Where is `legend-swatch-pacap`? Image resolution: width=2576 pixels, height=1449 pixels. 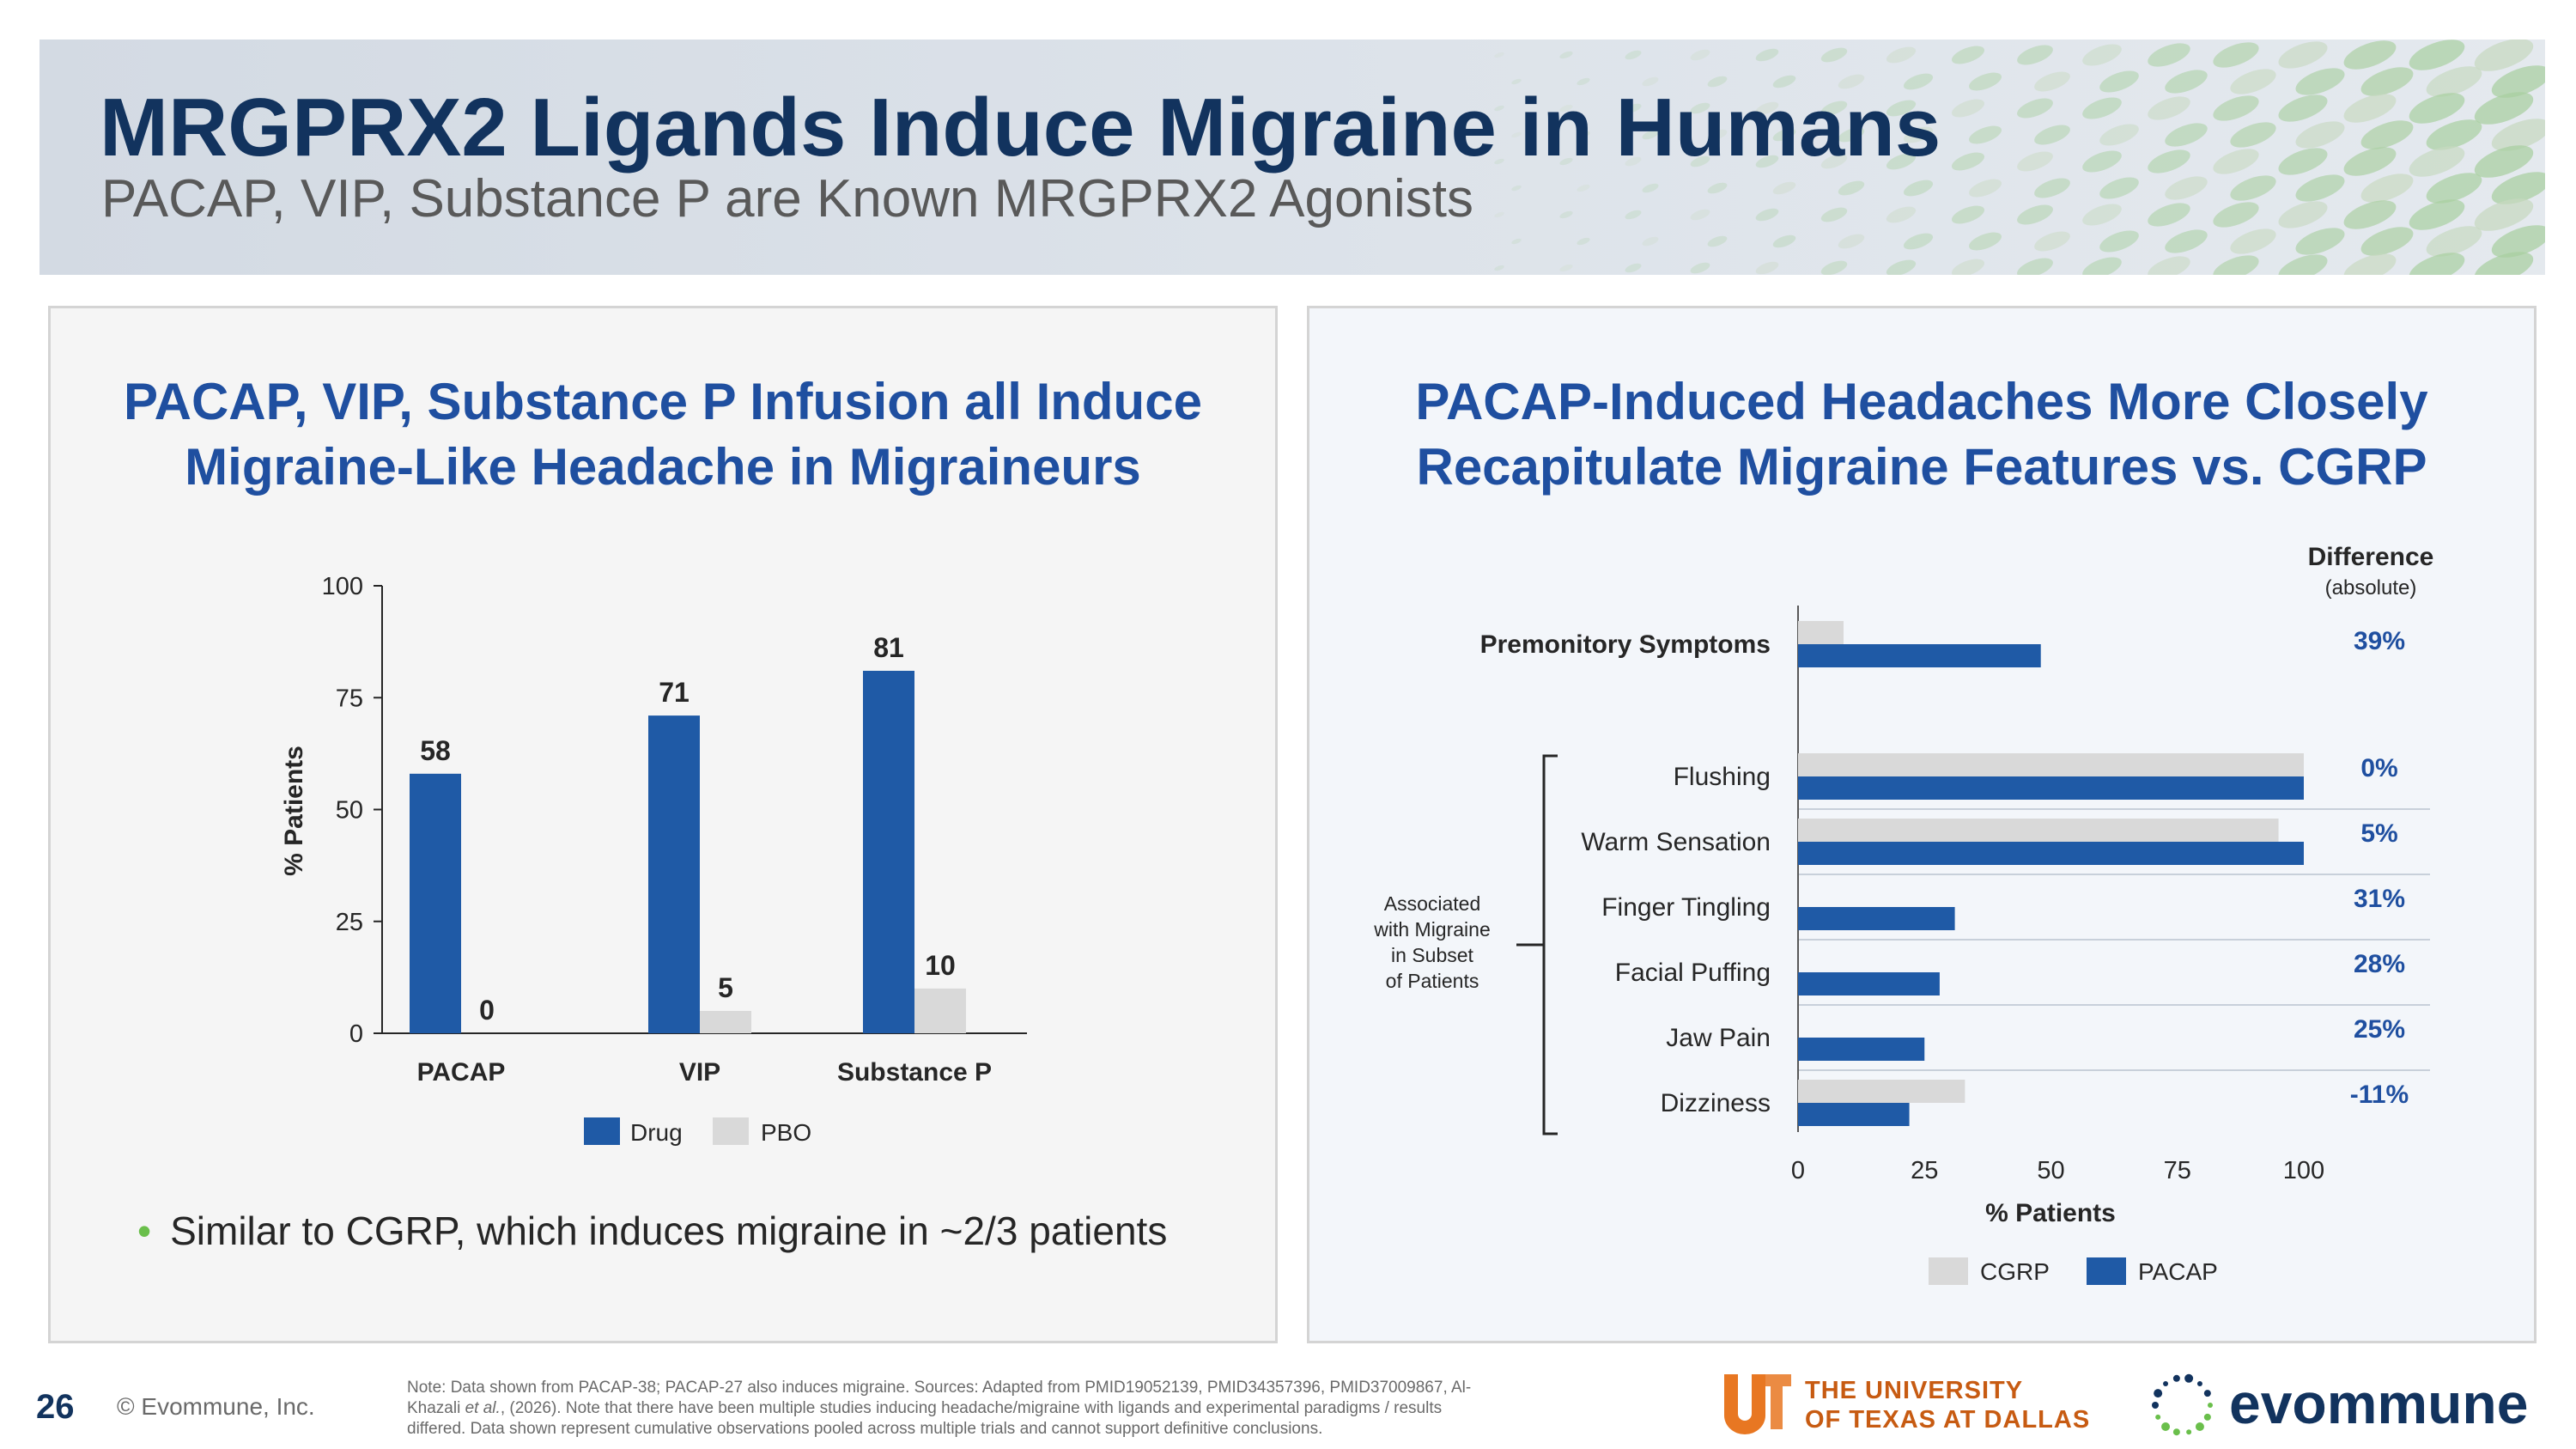
legend-swatch-pacap is located at coordinates (2106, 1271).